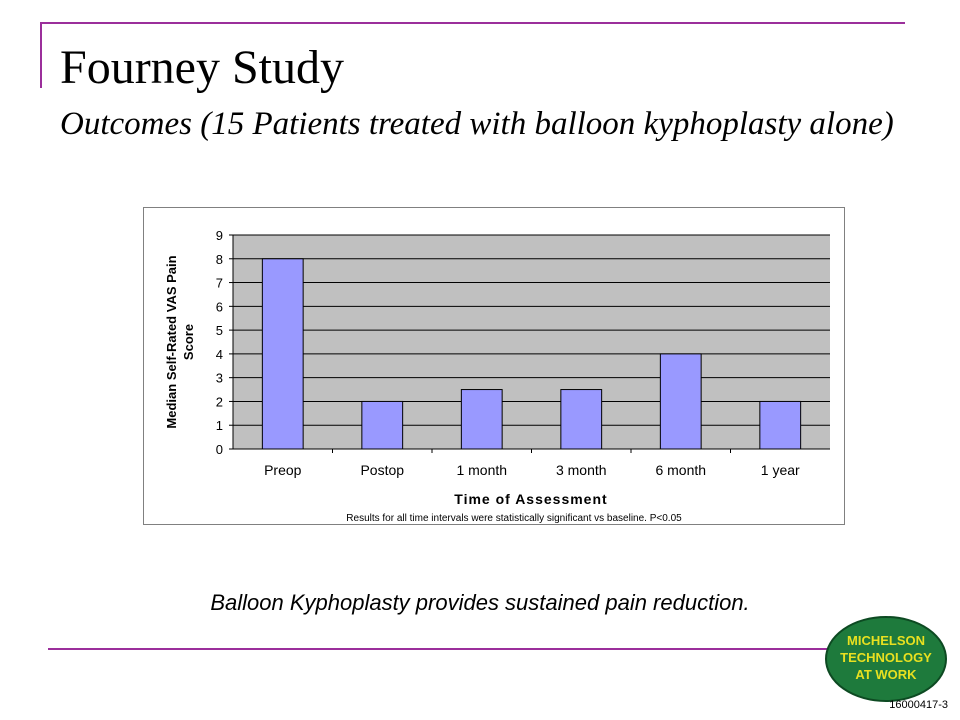 Image resolution: width=960 pixels, height=720 pixels. Describe the element at coordinates (530, 499) in the screenshot. I see `x-axis-label: Time of Assessment` at that location.